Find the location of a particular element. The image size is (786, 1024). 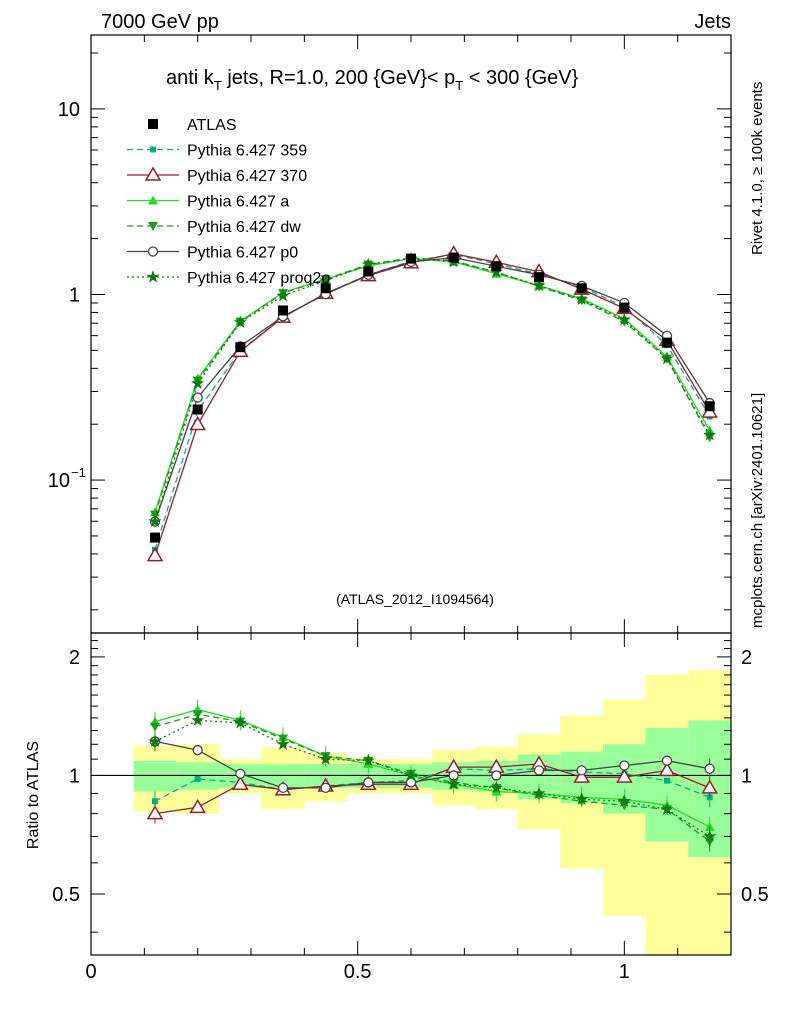

legend-label-4: Pythia 6.427 p0 is located at coordinates (242, 253).